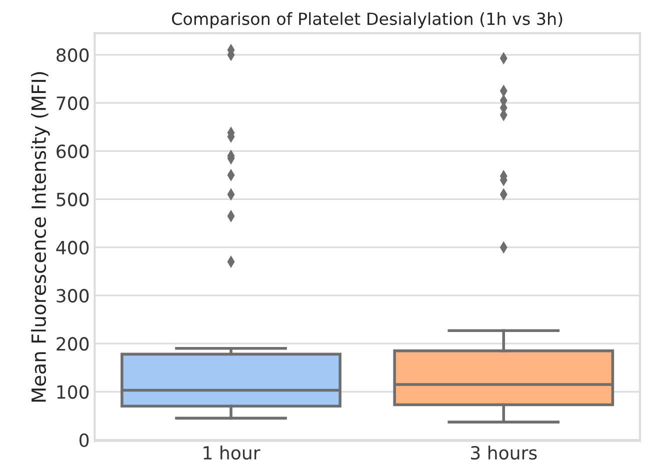 The width and height of the screenshot is (653, 474). I want to click on y-tick-label: 400, so click(72, 247).